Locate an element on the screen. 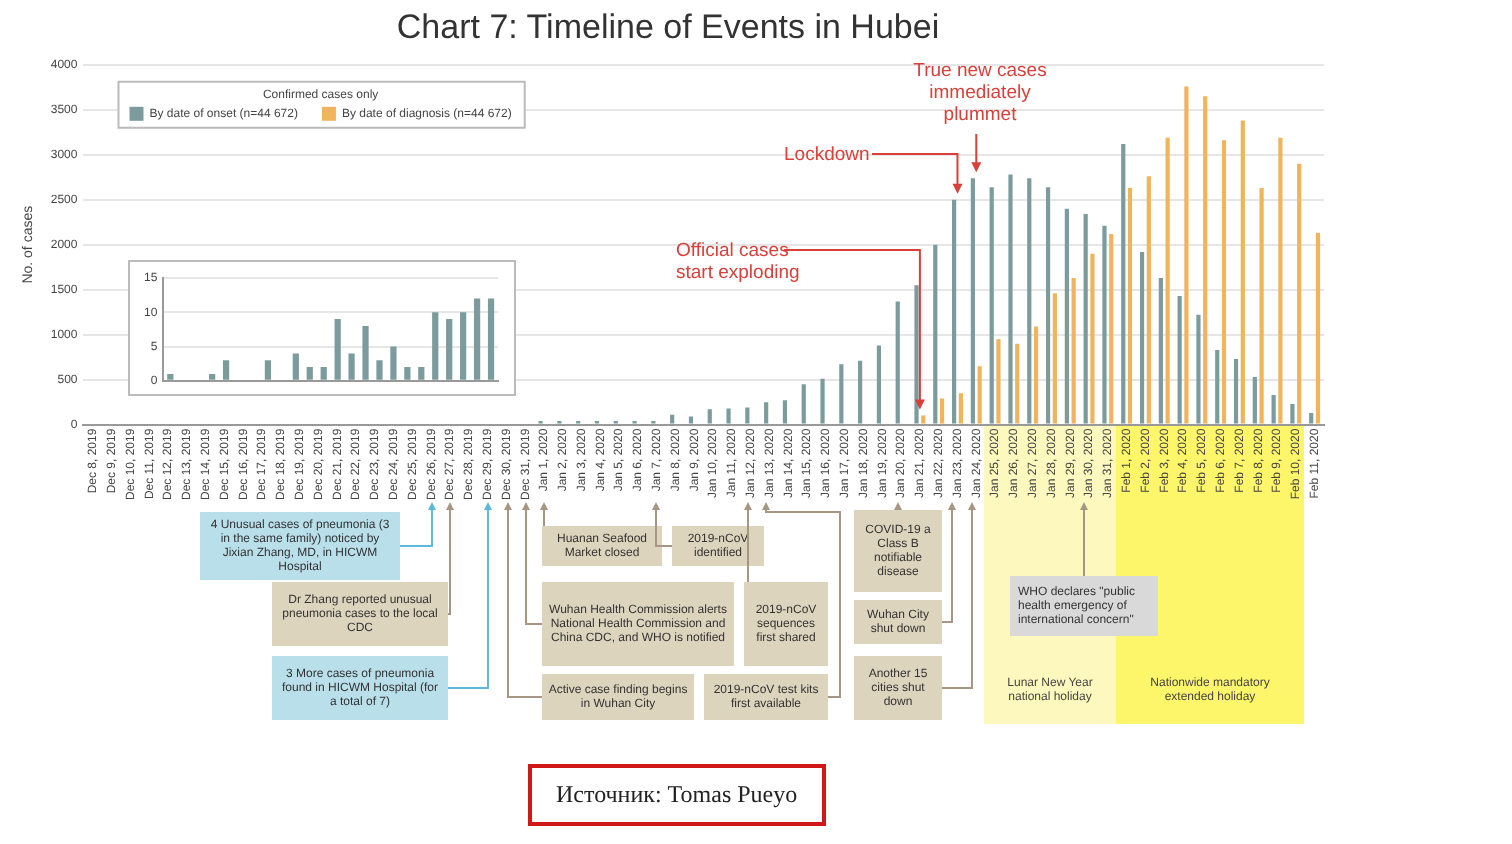 This screenshot has width=1512, height=844. chart-title: Chart 7: Timeline of Events in Hubei is located at coordinates (668, 26).